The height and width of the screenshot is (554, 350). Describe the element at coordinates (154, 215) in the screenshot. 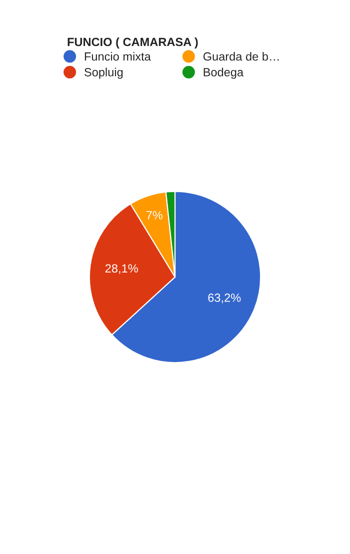

I see `data-label: 7%` at that location.